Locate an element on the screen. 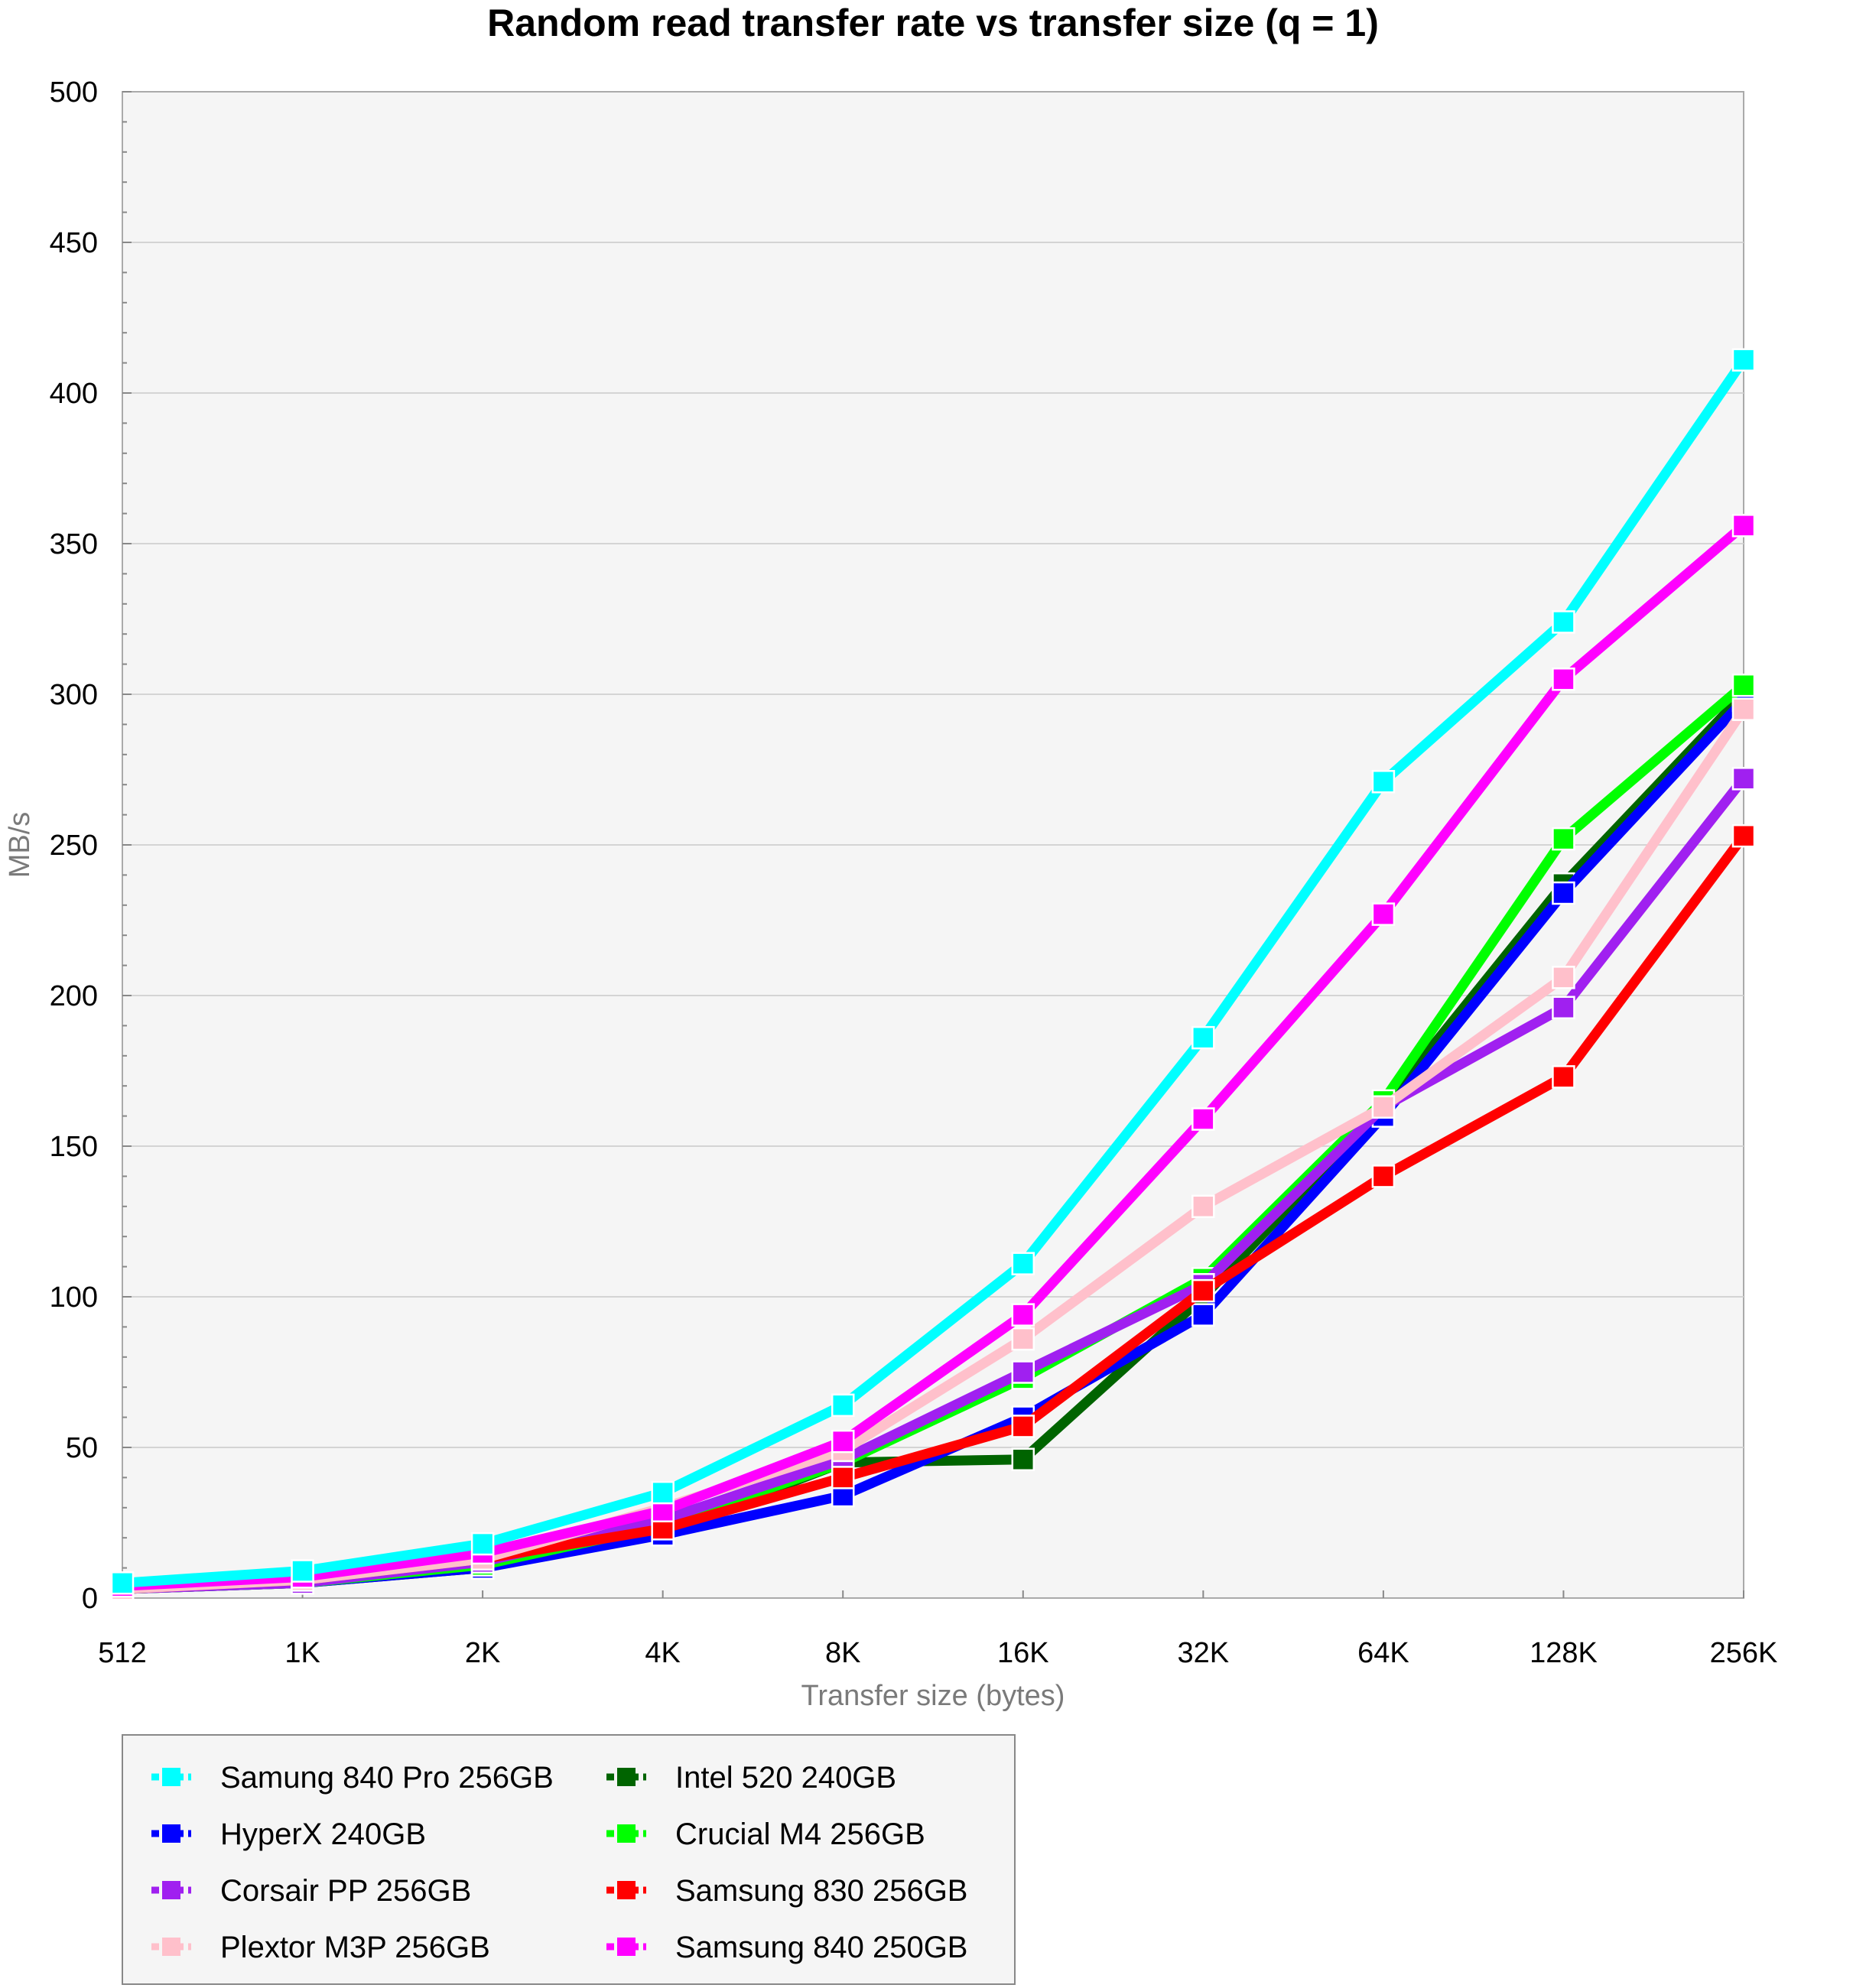  legend-label: Crucial M4 256GB is located at coordinates (800, 1834).